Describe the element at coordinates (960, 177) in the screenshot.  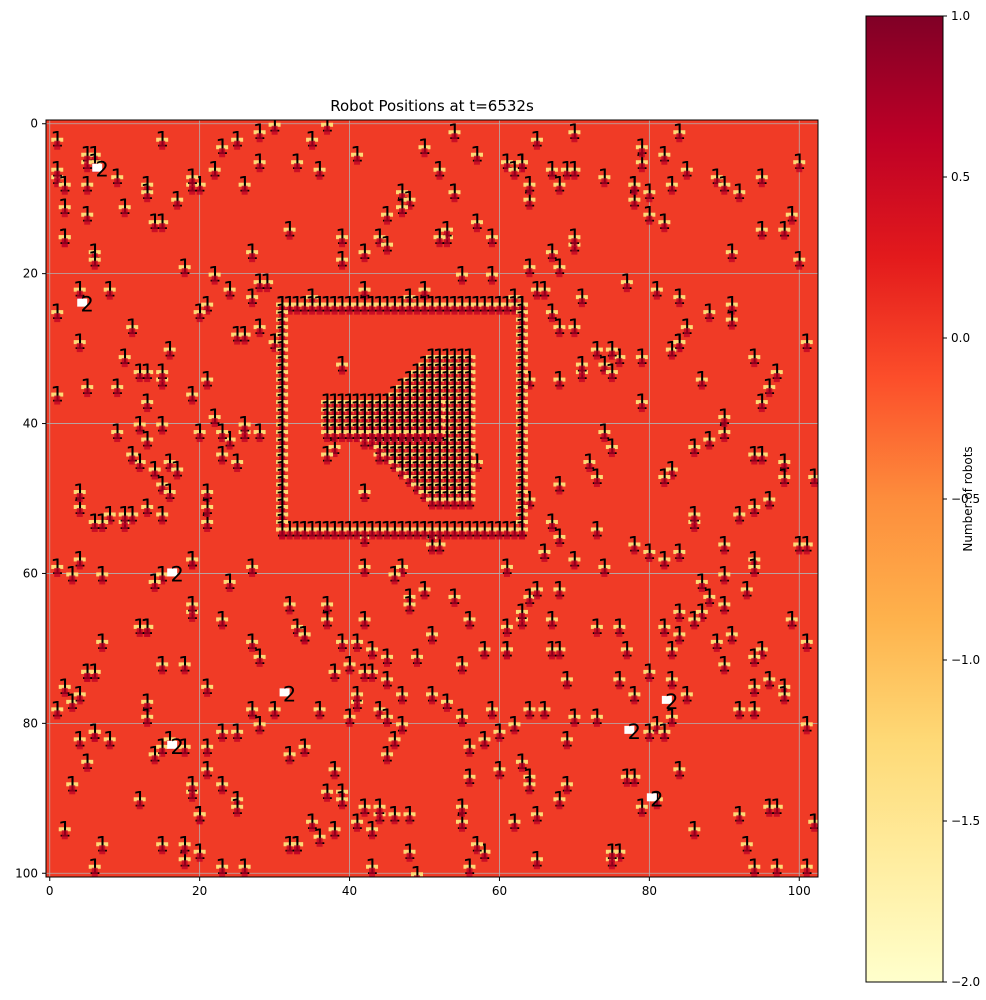
I see `colorbar-tick-label: 0.5` at that location.